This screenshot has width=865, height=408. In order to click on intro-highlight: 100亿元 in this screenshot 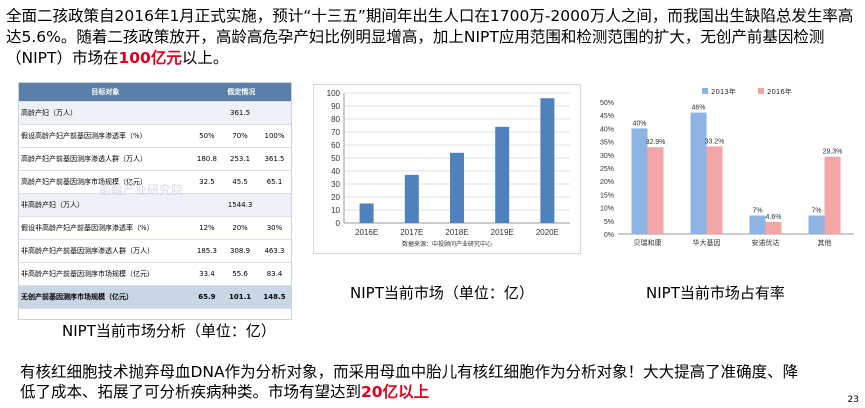, I will do `click(150, 58)`.